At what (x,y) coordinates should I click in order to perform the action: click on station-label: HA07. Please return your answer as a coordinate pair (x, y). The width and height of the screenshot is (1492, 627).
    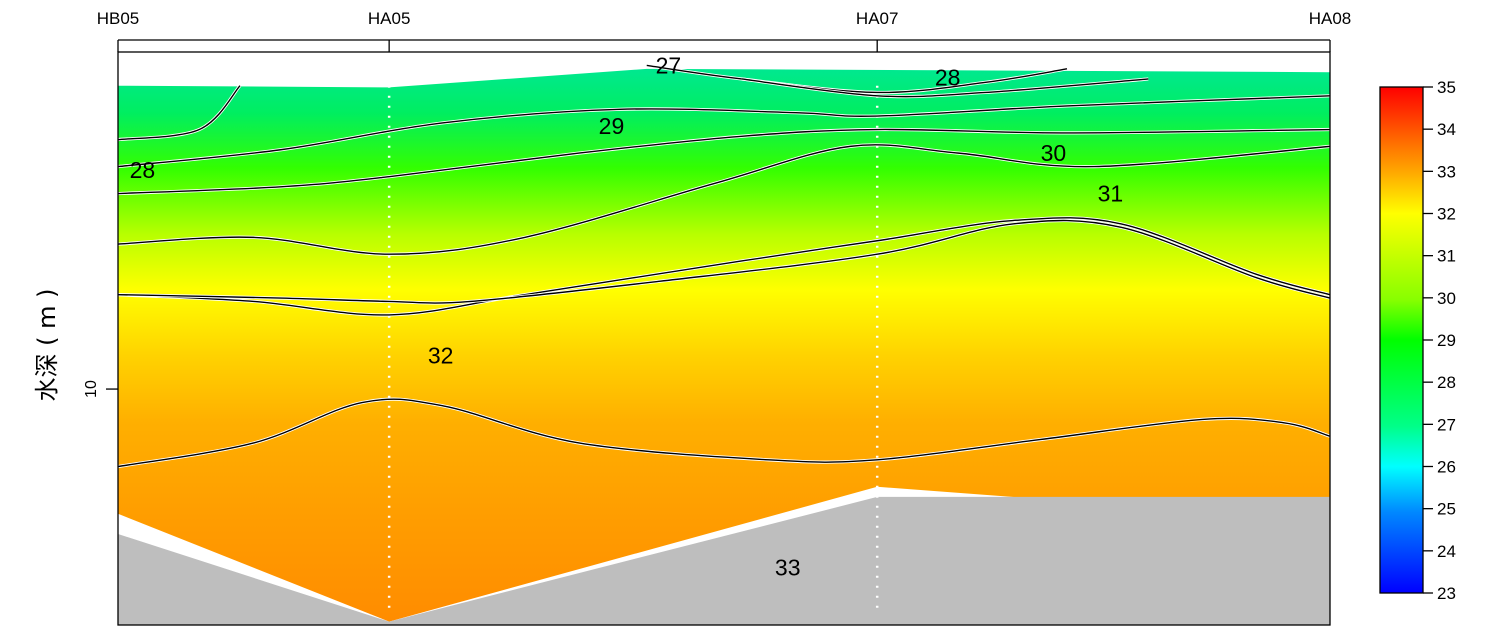
    Looking at the image, I should click on (877, 18).